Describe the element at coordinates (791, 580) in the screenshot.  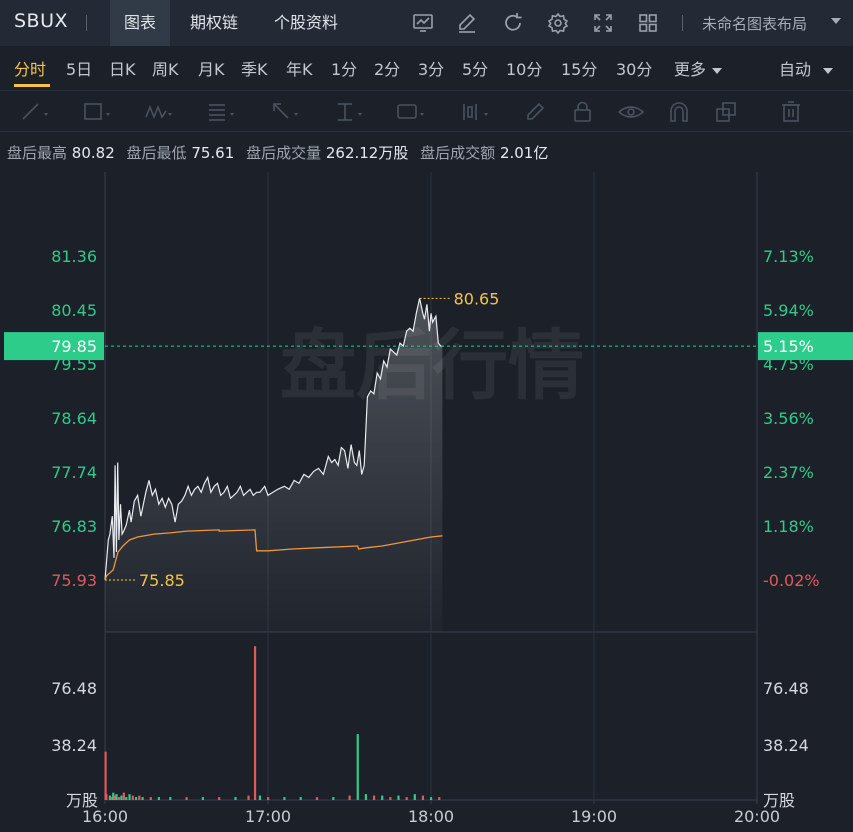
I see `percent-tick-label: -0.02%` at that location.